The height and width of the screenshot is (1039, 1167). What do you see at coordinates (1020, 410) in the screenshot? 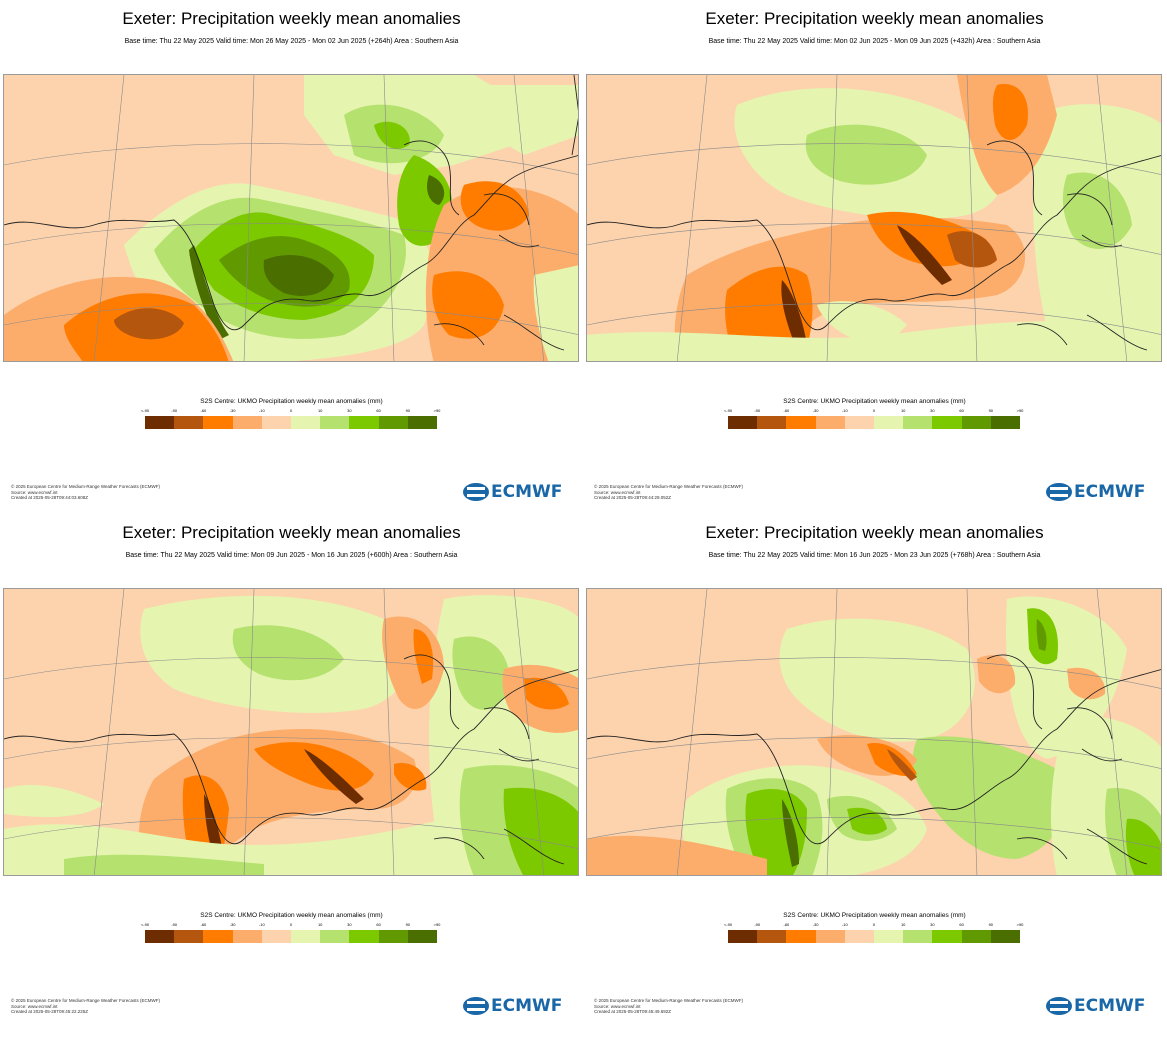
I see `legend-tick: >90` at bounding box center [1020, 410].